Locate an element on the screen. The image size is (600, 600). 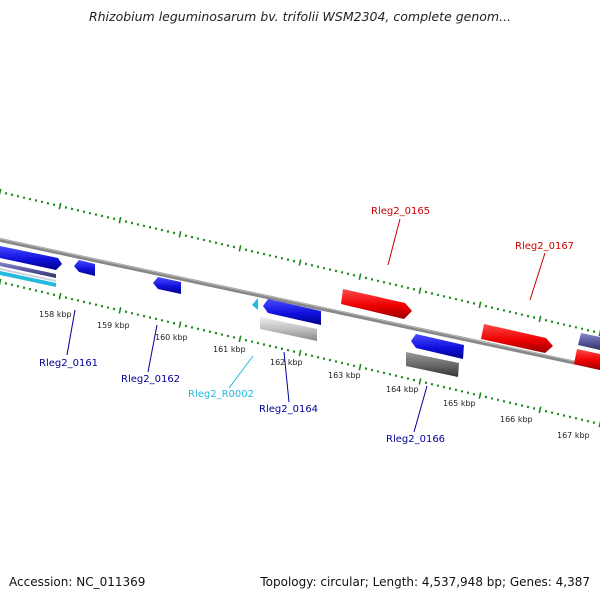
gene-label-rleg2-0166: Rleg2_0166 is located at coordinates (415, 439).